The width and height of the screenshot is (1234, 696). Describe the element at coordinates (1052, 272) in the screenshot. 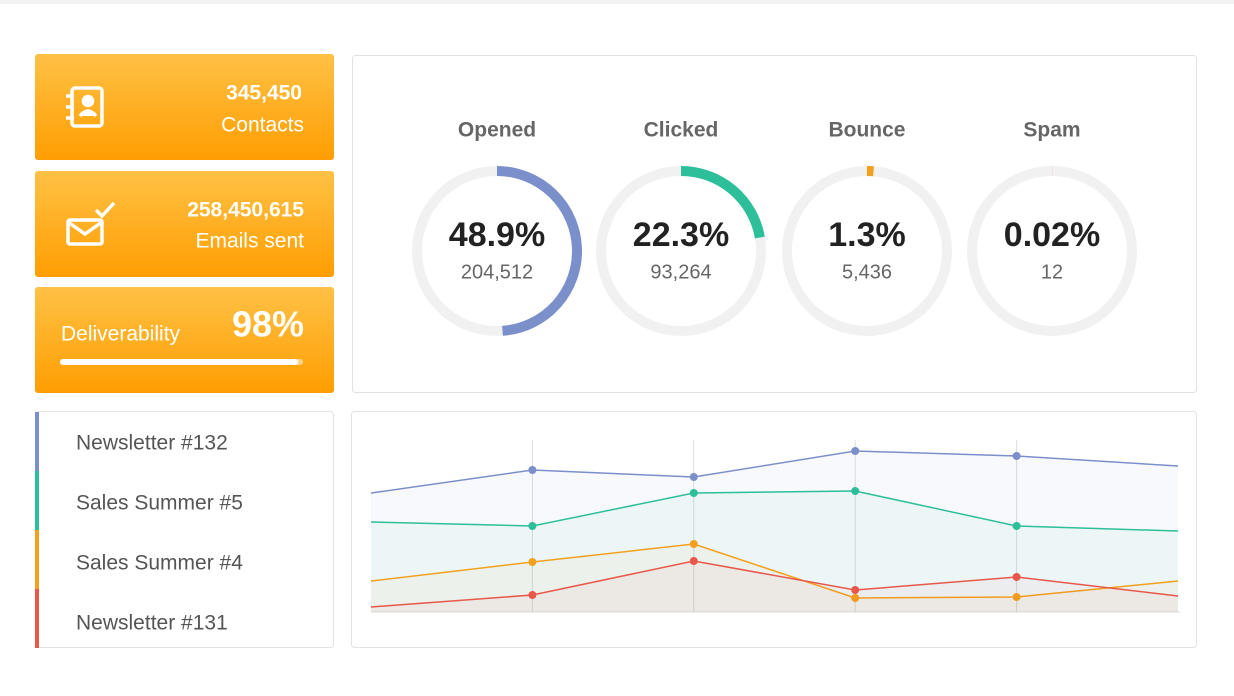

I see `ring-count: 12` at that location.